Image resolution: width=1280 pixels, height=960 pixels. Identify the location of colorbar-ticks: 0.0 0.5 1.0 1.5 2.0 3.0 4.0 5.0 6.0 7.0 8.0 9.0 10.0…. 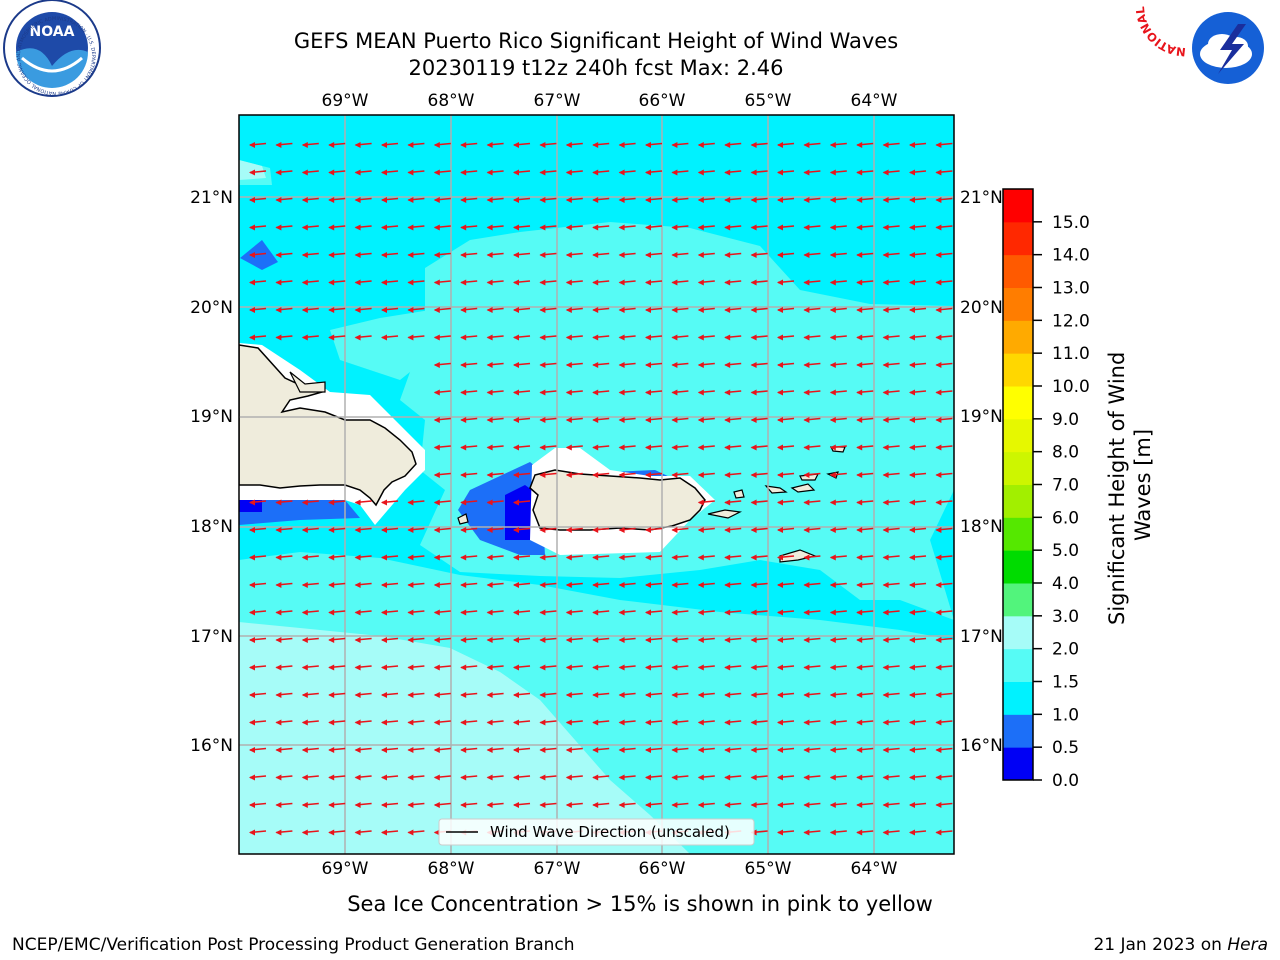
(1061, 502).